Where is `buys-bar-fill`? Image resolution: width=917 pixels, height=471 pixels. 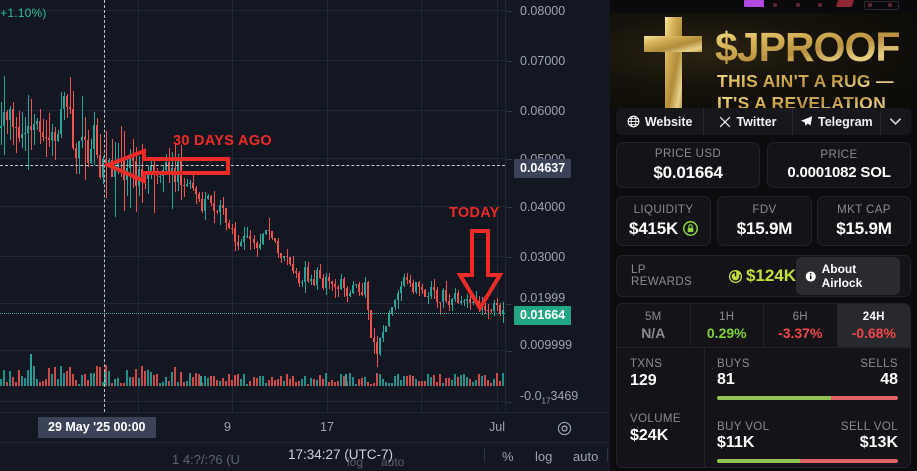 buys-bar-fill is located at coordinates (774, 398).